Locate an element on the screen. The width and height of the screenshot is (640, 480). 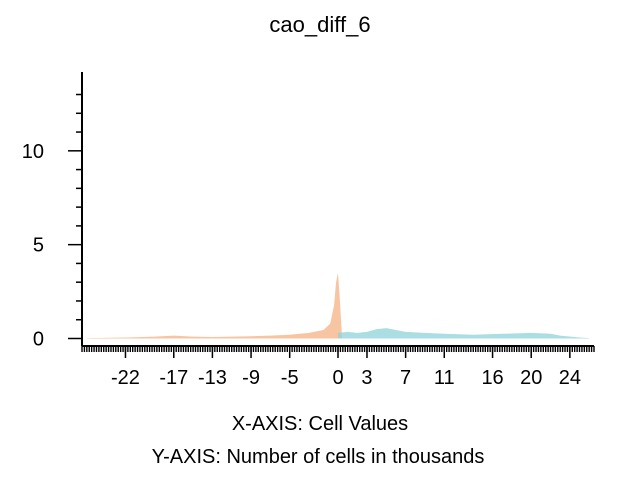
x-axis-label: X-AXIS: Cell Values is located at coordinates (320, 424).